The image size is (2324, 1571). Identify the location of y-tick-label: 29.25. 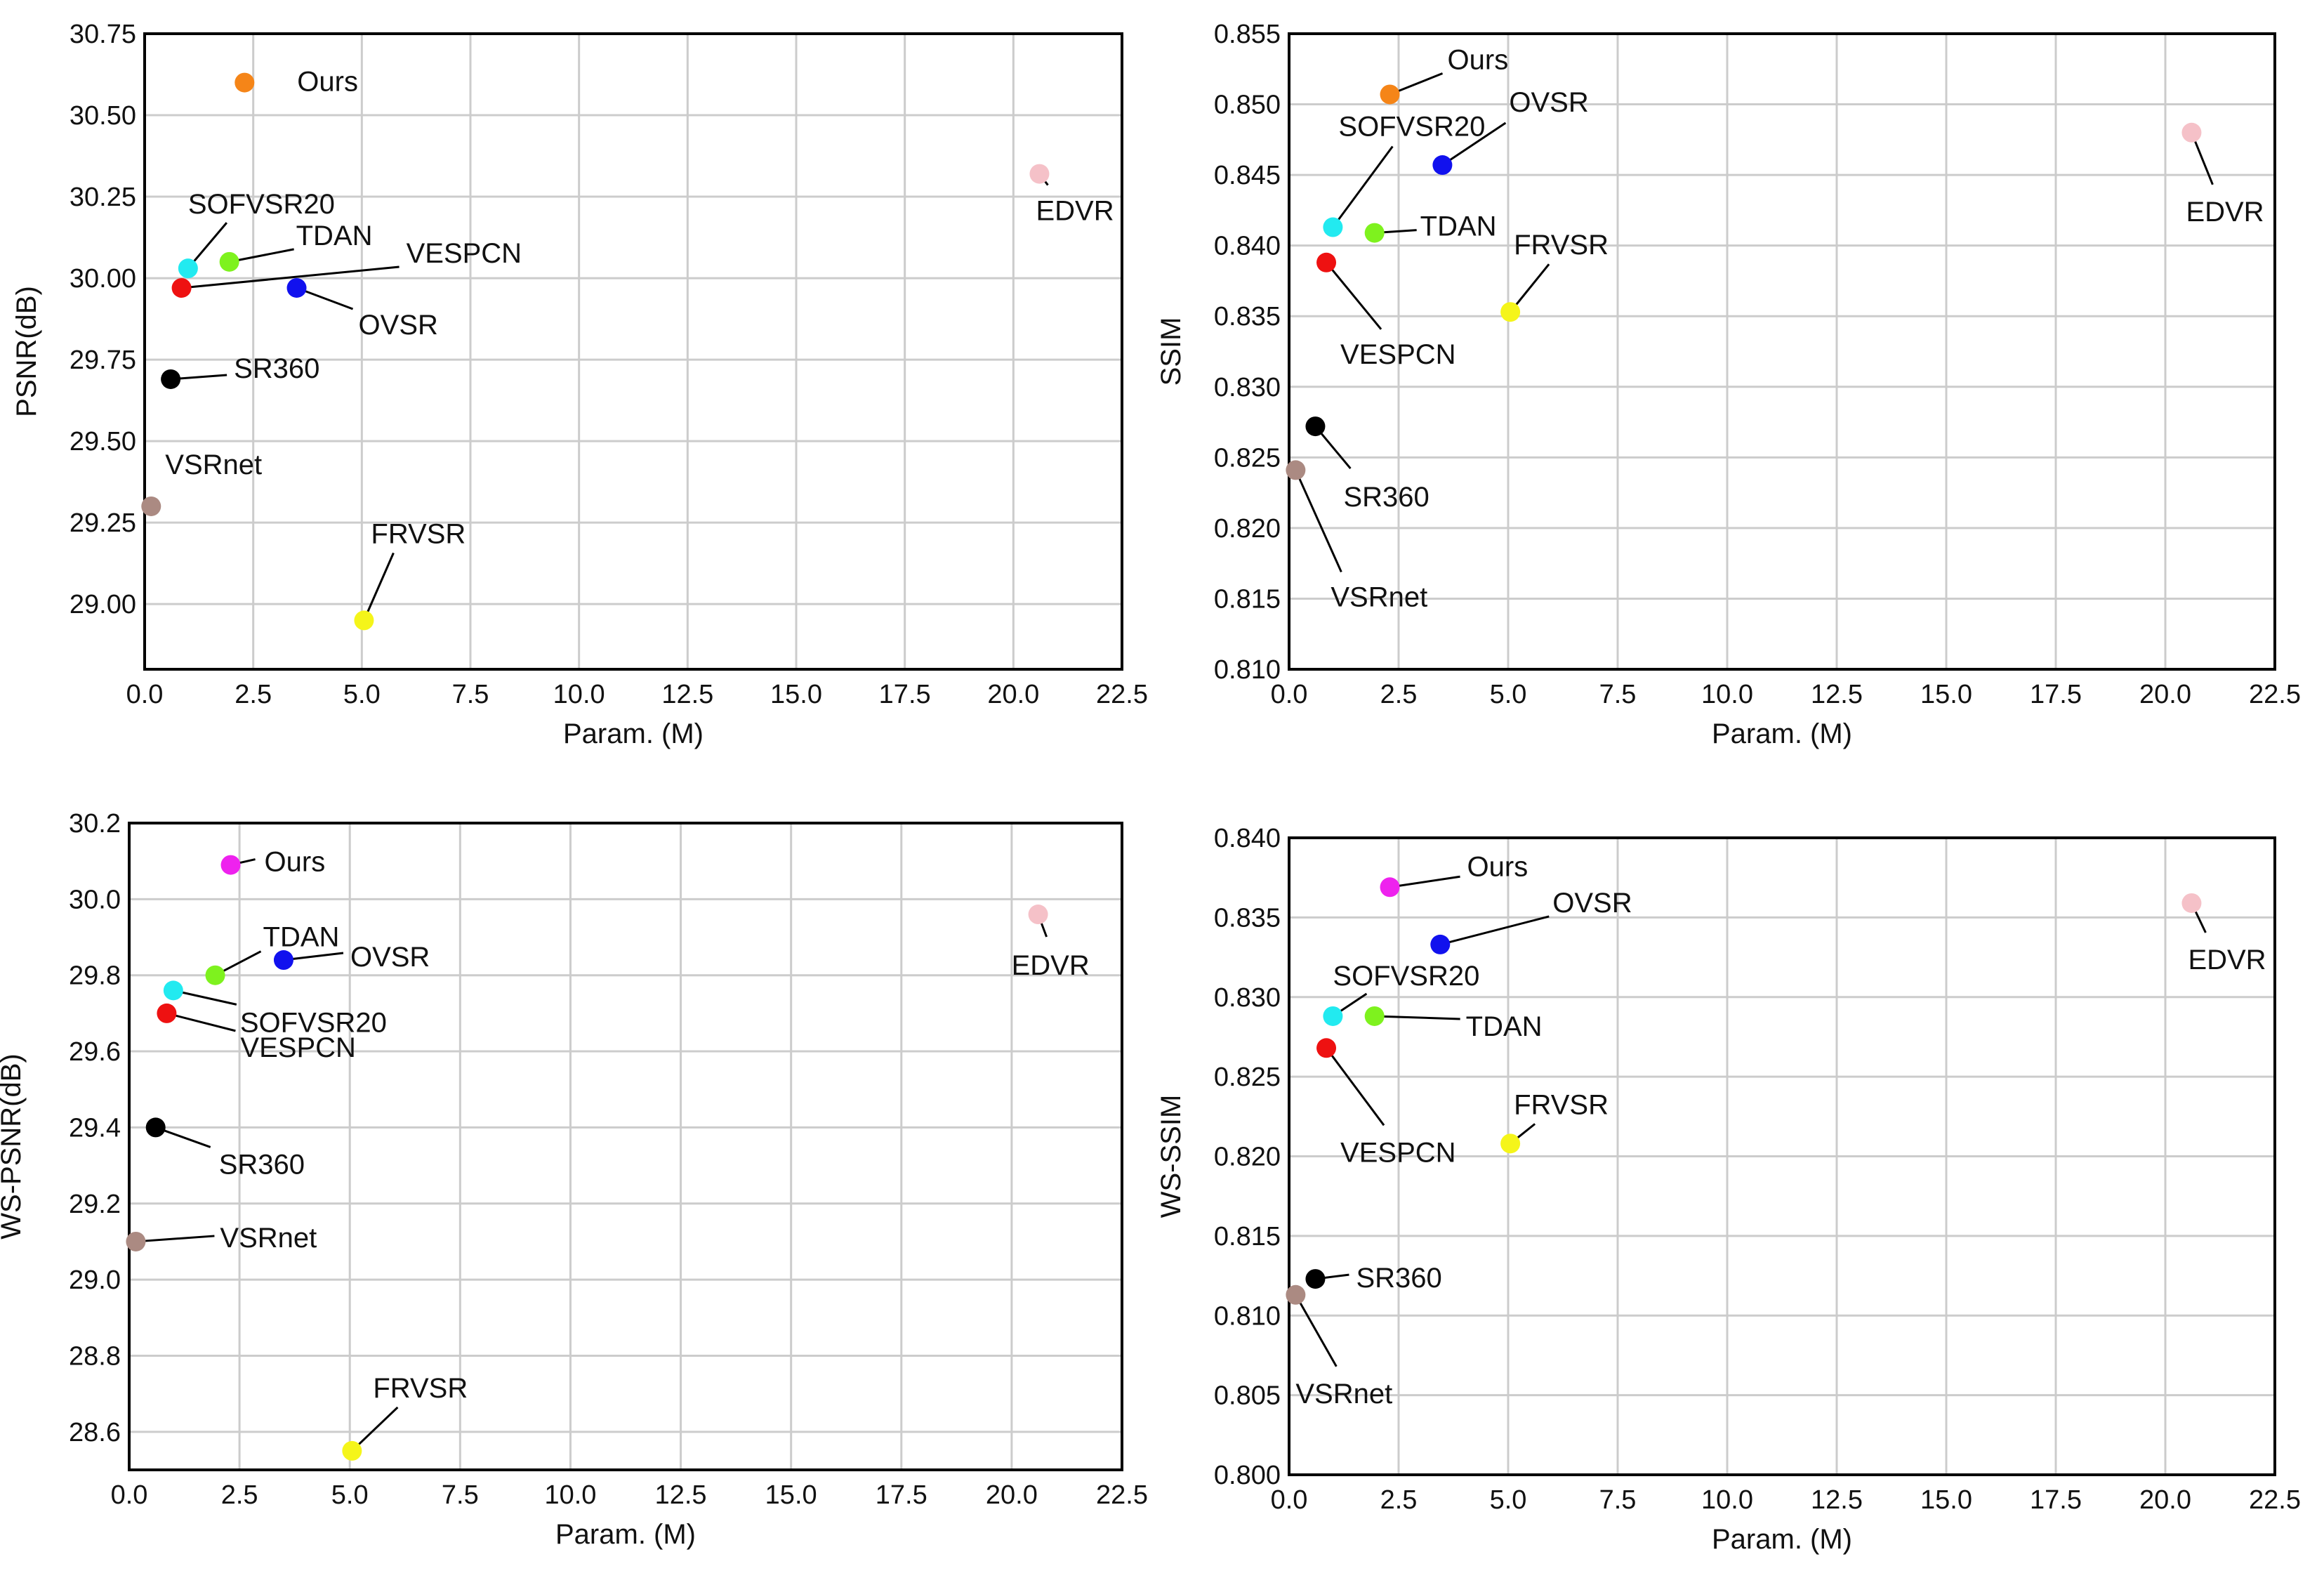
(103, 523).